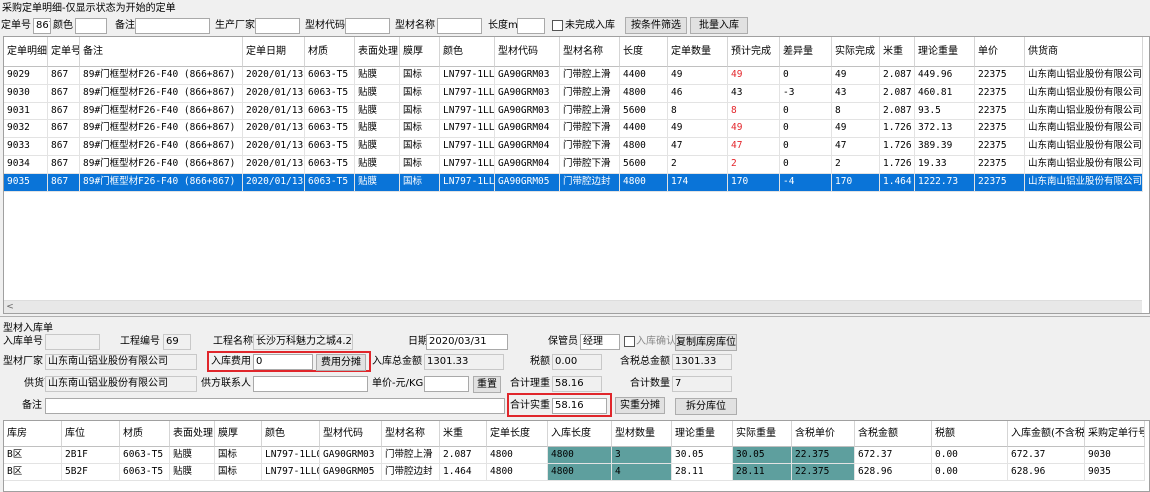 The width and height of the screenshot is (1150, 492). Describe the element at coordinates (698, 93) in the screenshot. I see `table-cell: 46` at that location.